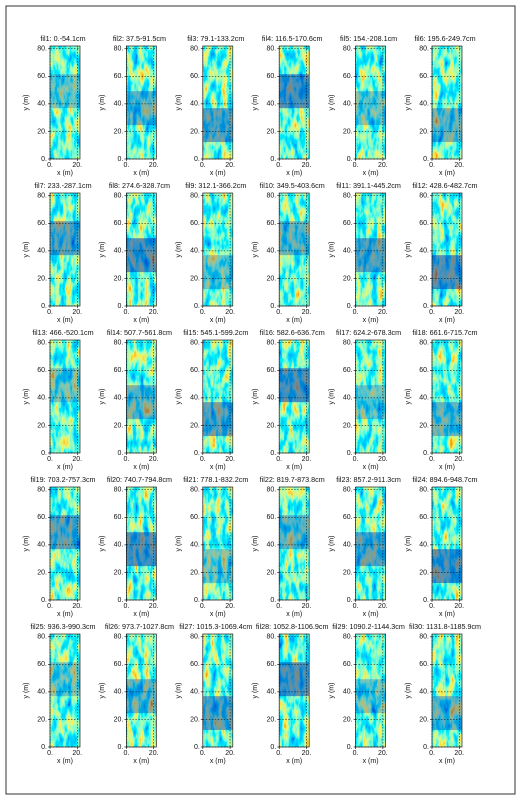 This screenshot has width=521, height=800. What do you see at coordinates (368, 38) in the screenshot?
I see `panel-title: fil5: 154.-208.1cm` at bounding box center [368, 38].